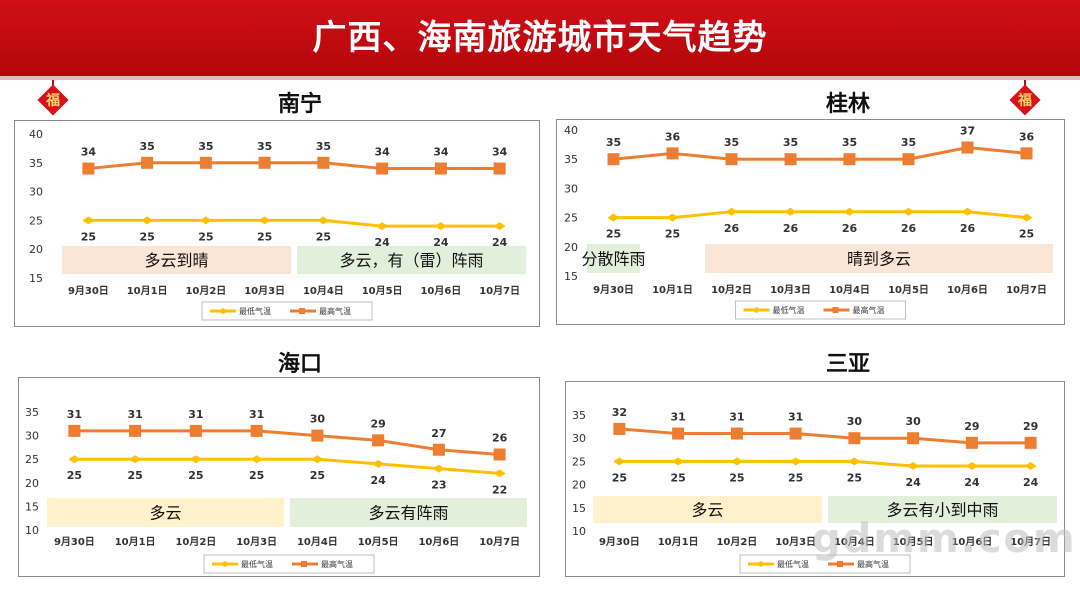 This screenshot has width=1080, height=601. I want to click on fu-ornament-left: 福, so click(53, 98).